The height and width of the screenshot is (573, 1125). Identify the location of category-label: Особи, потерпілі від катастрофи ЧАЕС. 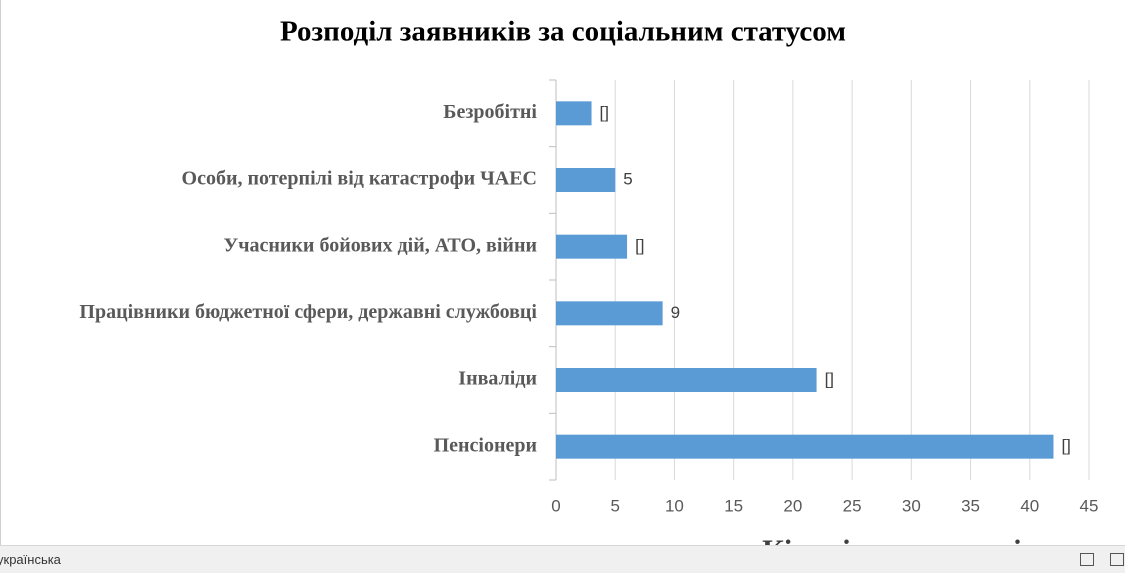
(359, 179).